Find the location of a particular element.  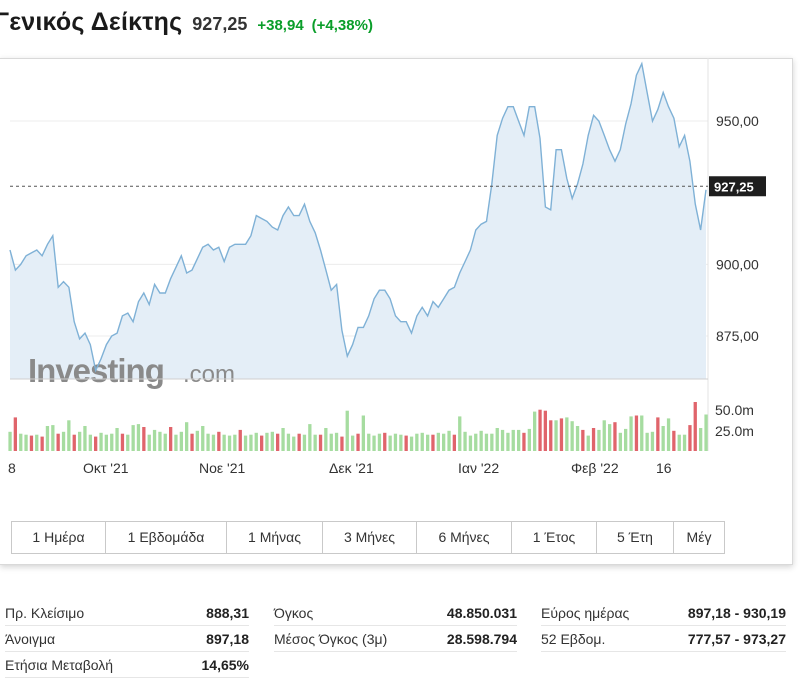

tab-1-month: 1 Μήνας is located at coordinates (275, 537).